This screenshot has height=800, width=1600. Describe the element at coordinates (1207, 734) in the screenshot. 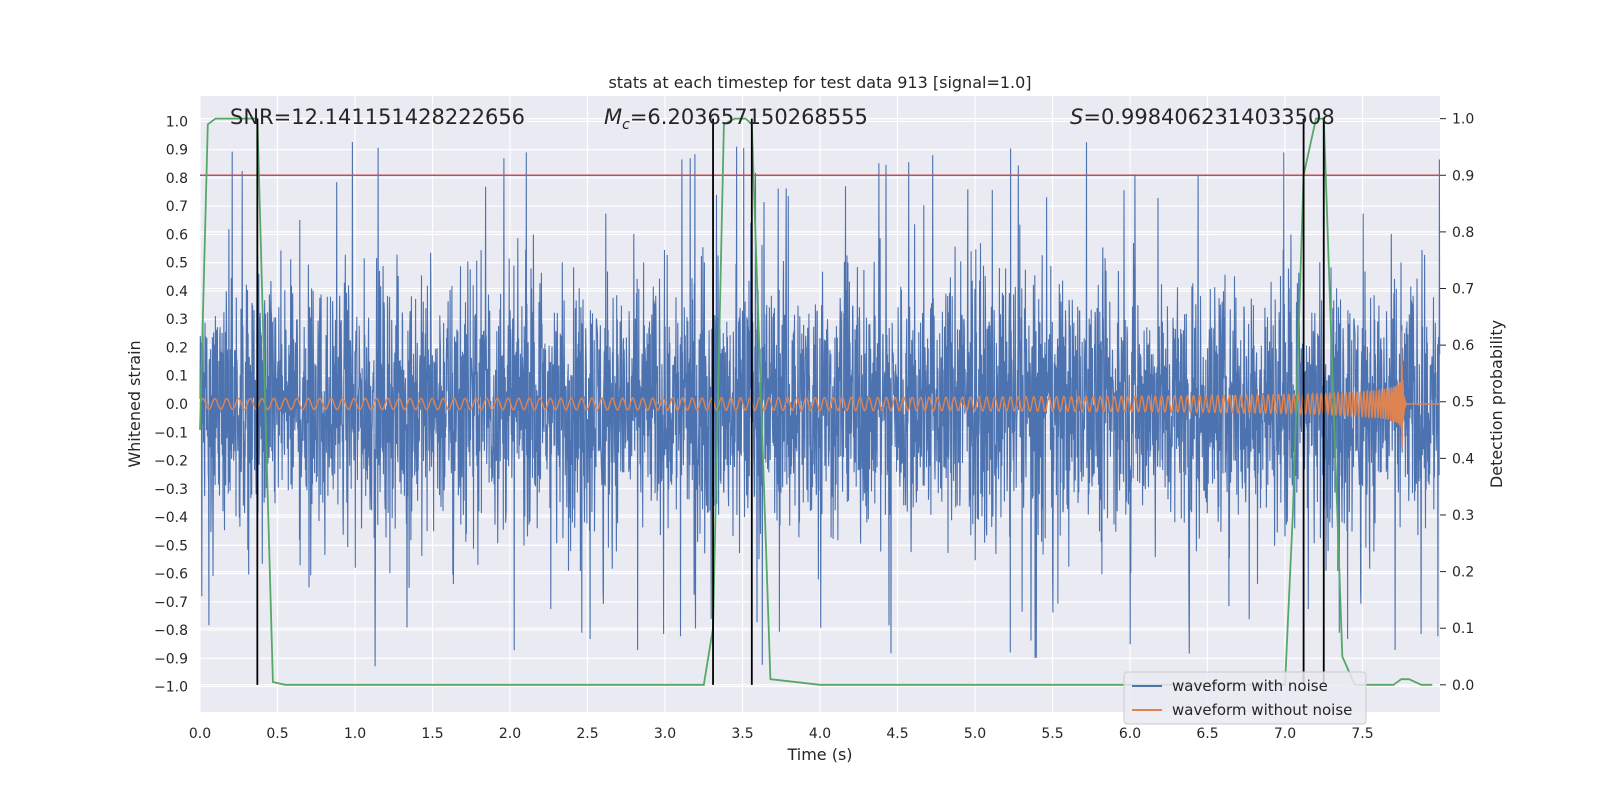

I see `x-tick-label: 6.5` at that location.